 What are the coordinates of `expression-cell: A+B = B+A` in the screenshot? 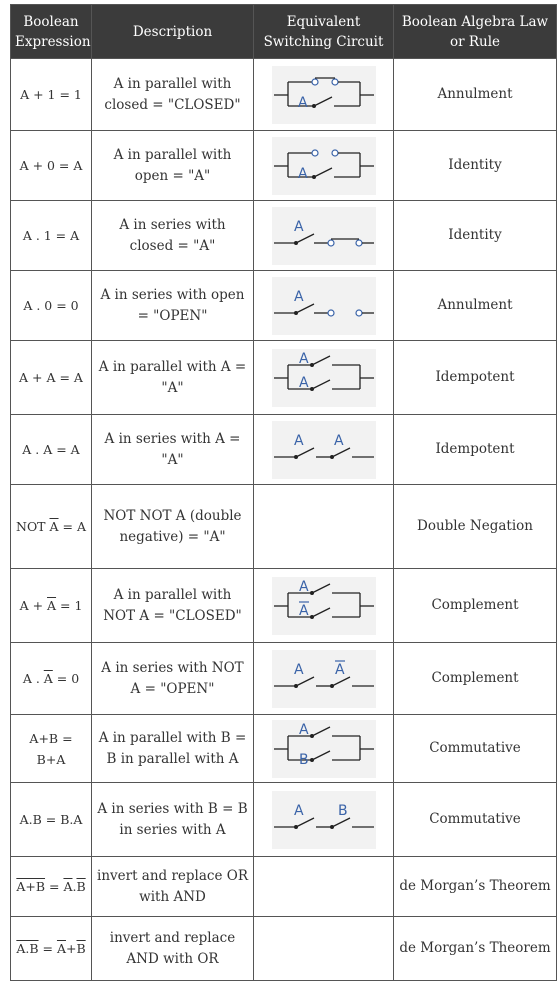 It's located at (51, 748).